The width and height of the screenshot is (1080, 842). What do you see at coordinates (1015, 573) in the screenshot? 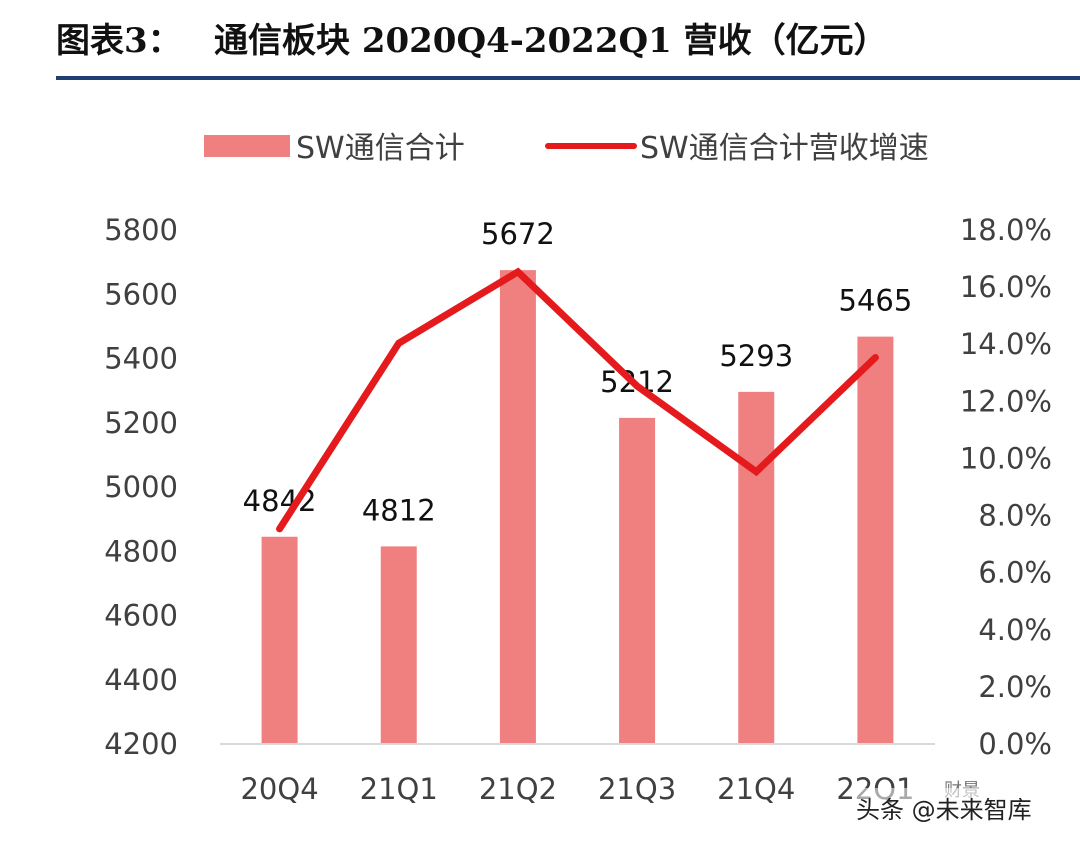
I see `y-right-tick-label: 6.0%` at bounding box center [1015, 573].